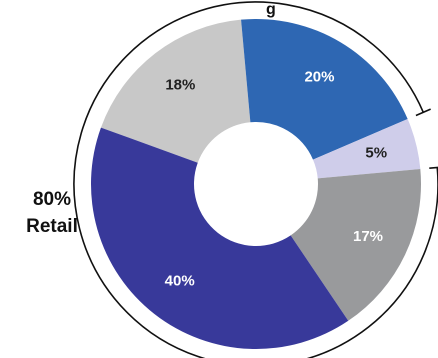 This screenshot has height=358, width=438. Describe the element at coordinates (368, 236) in the screenshot. I see `slice-label: 17%` at that location.